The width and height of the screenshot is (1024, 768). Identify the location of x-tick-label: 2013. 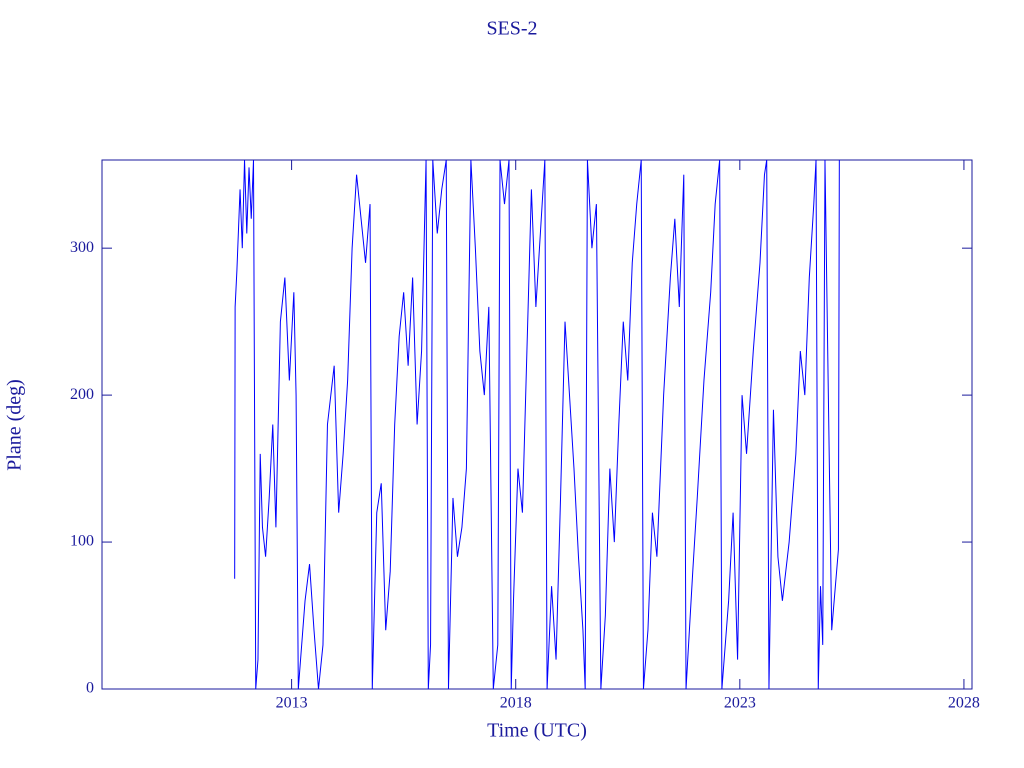
(292, 703).